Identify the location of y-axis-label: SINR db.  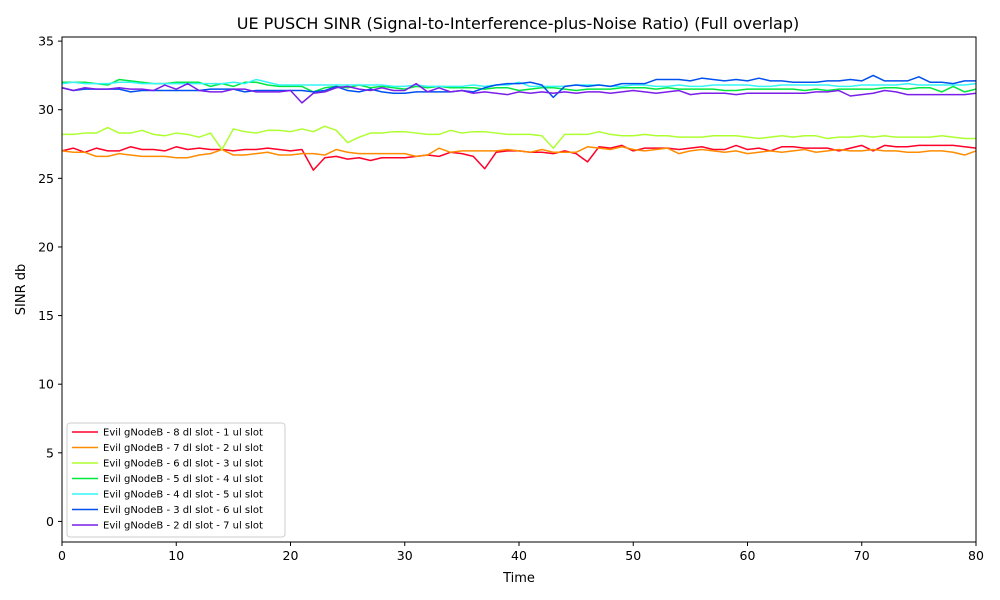
(21, 289).